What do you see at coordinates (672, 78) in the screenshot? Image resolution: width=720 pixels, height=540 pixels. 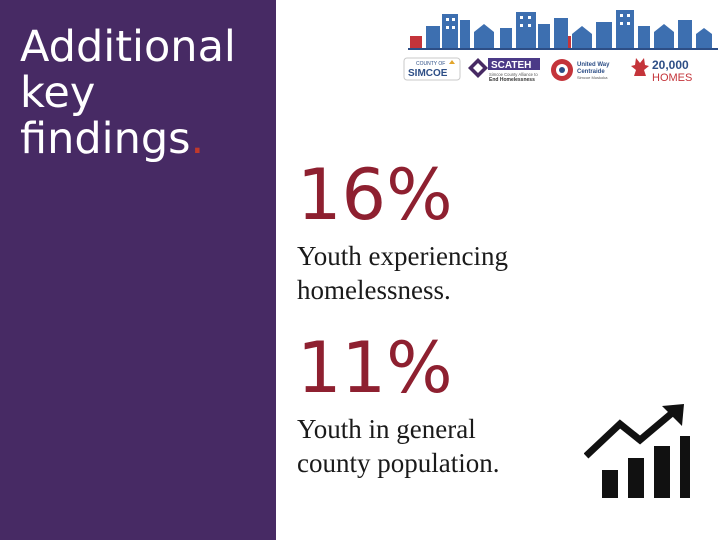 I see `campaign-line-2: HOMES` at bounding box center [672, 78].